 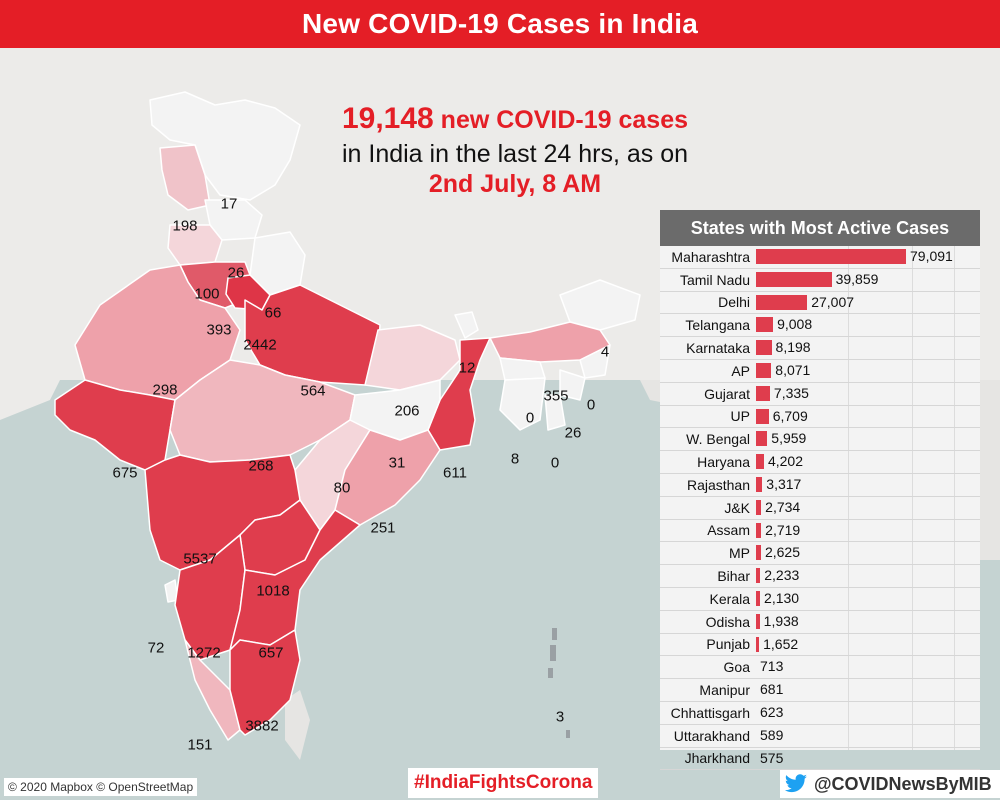 What do you see at coordinates (868, 622) in the screenshot?
I see `bar-zone: 1,938` at bounding box center [868, 622].